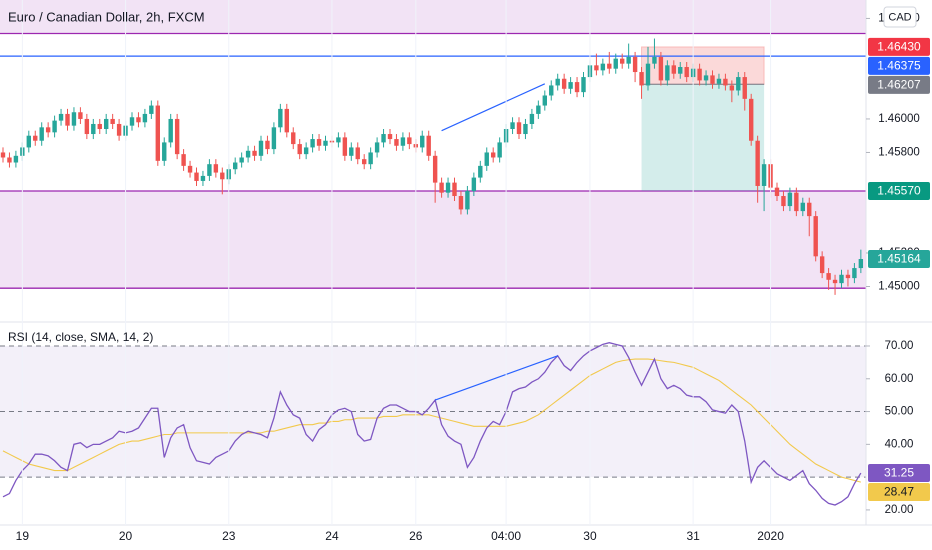  Describe the element at coordinates (703, 137) in the screenshot. I see `position-reward` at that location.